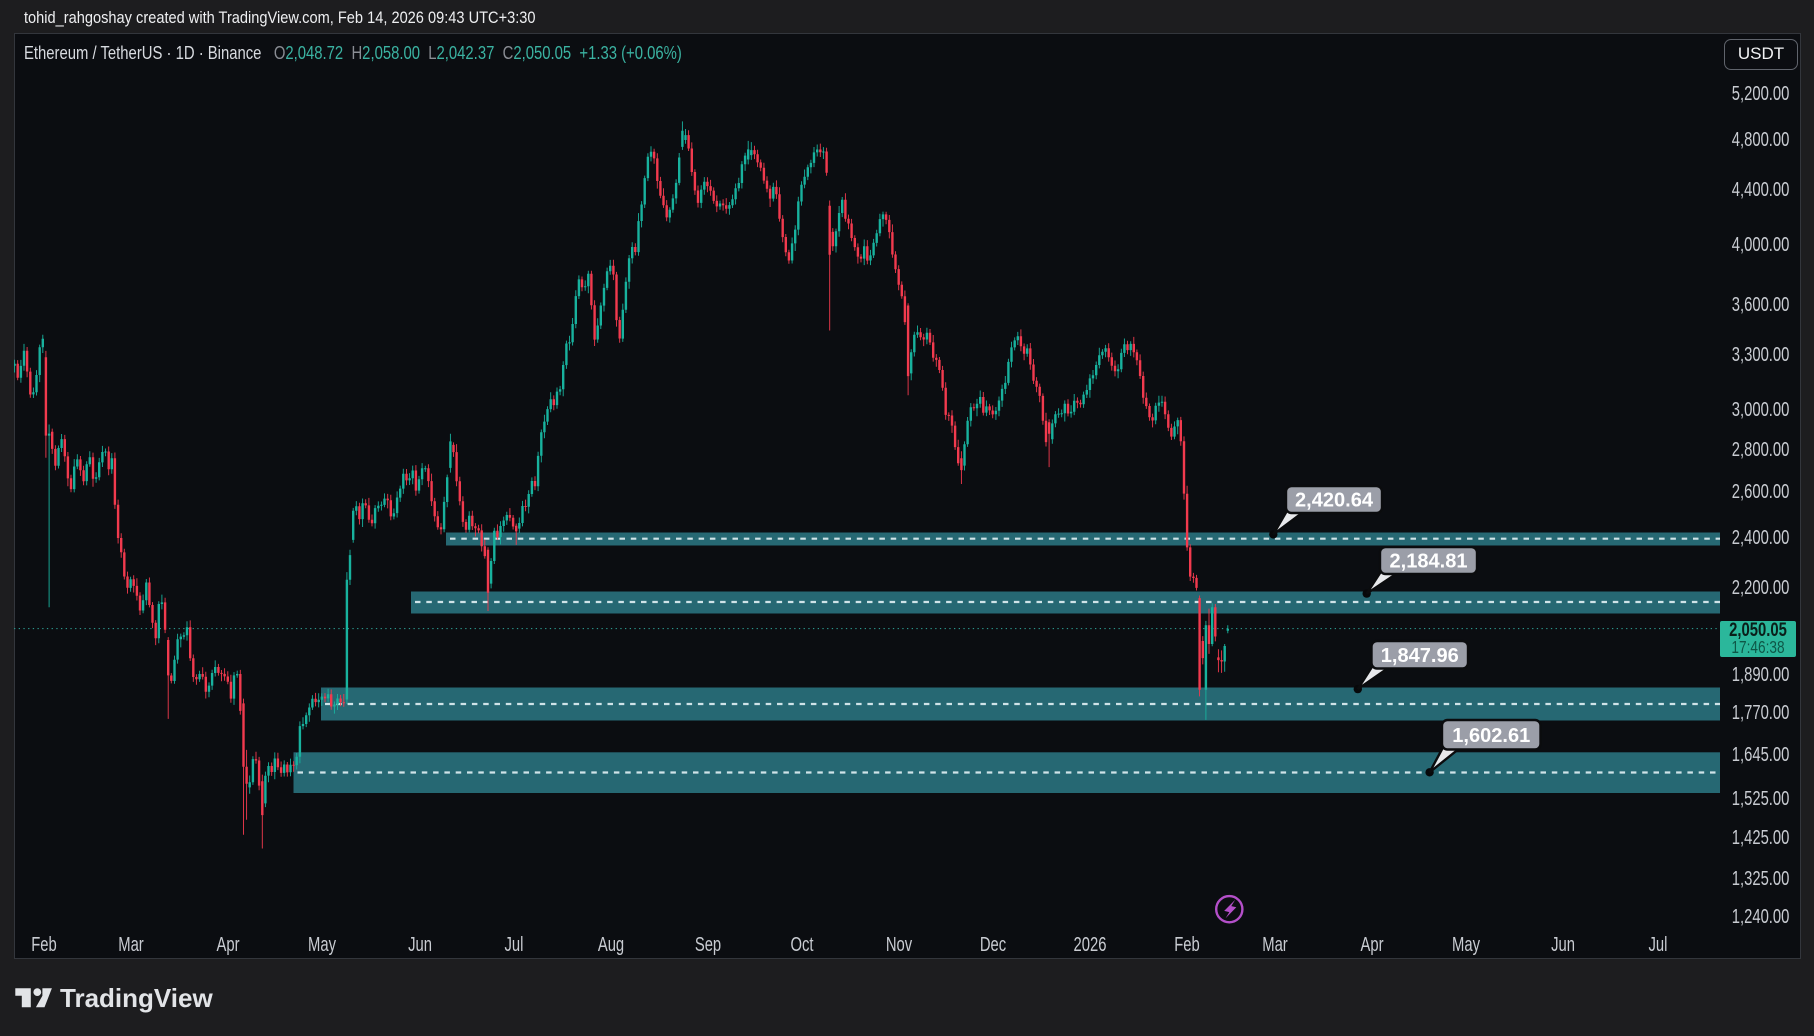  Describe the element at coordinates (1420, 656) in the screenshot. I see `svg-text: 1,847.96` at that location.